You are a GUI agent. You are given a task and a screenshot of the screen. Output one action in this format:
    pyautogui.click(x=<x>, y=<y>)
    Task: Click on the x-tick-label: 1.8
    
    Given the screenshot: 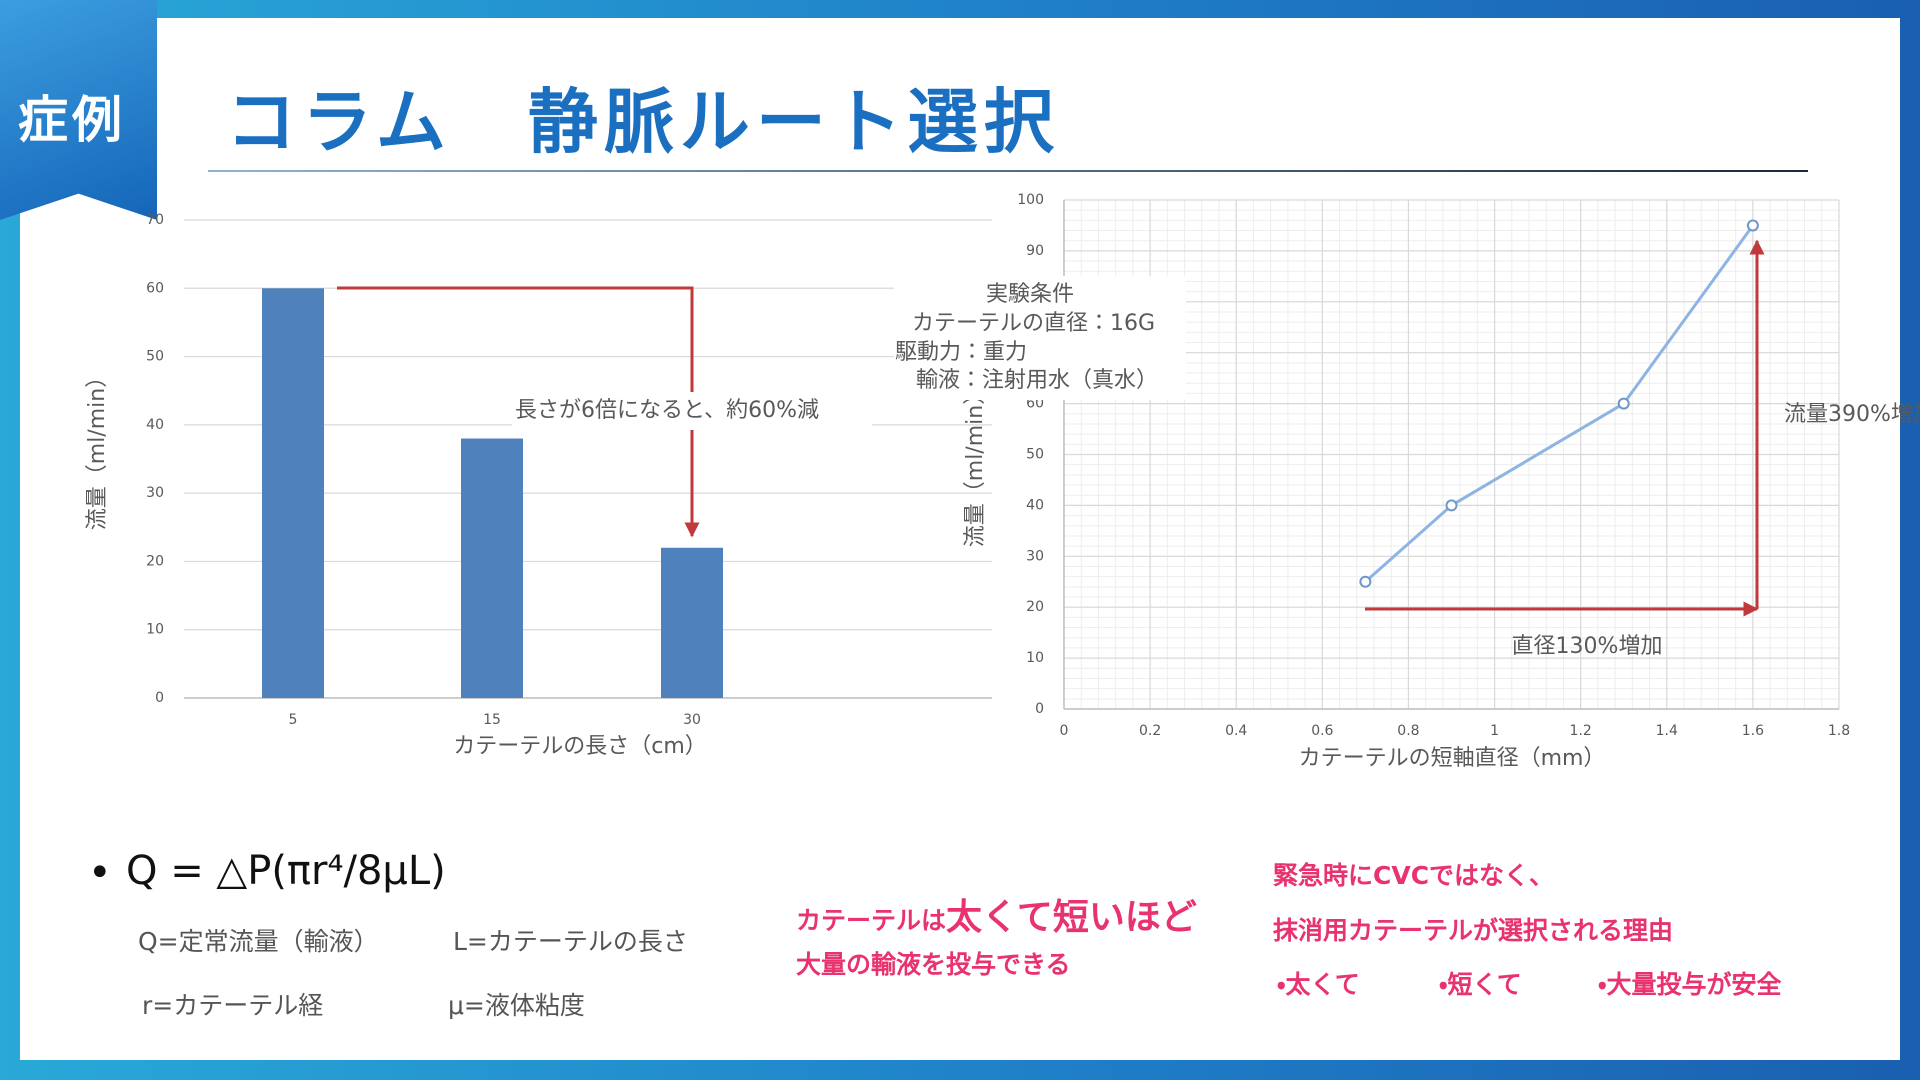 What is the action you would take?
    pyautogui.click(x=1839, y=731)
    